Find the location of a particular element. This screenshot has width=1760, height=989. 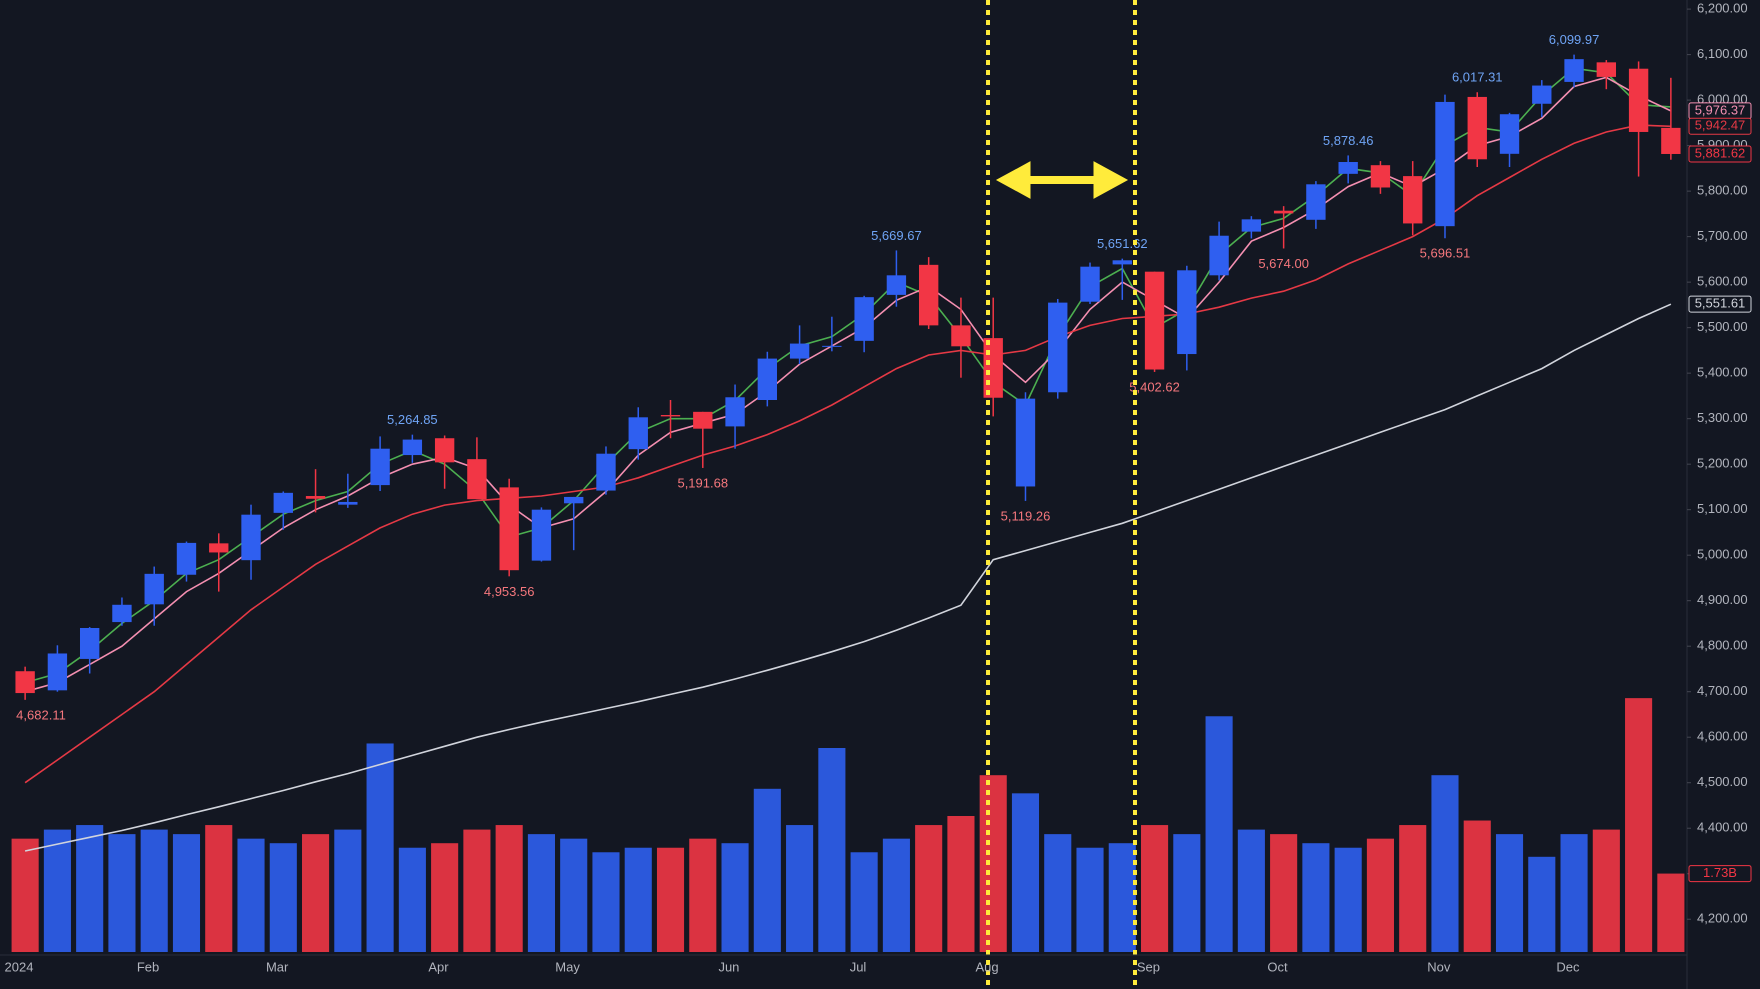

y-tick-label: 5,200.00 is located at coordinates (1722, 463).